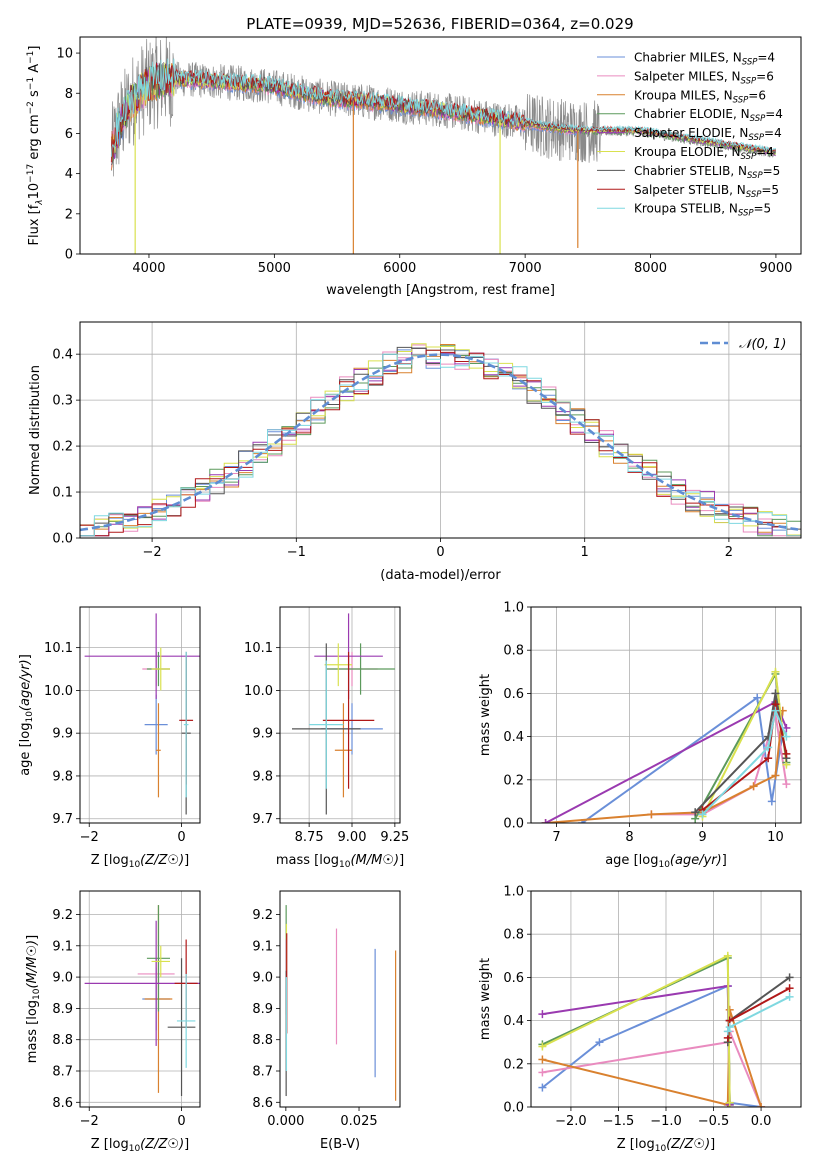 The height and width of the screenshot is (1170, 819). Describe the element at coordinates (62, 401) in the screenshot. I see `y-tick-label: 0.3` at that location.